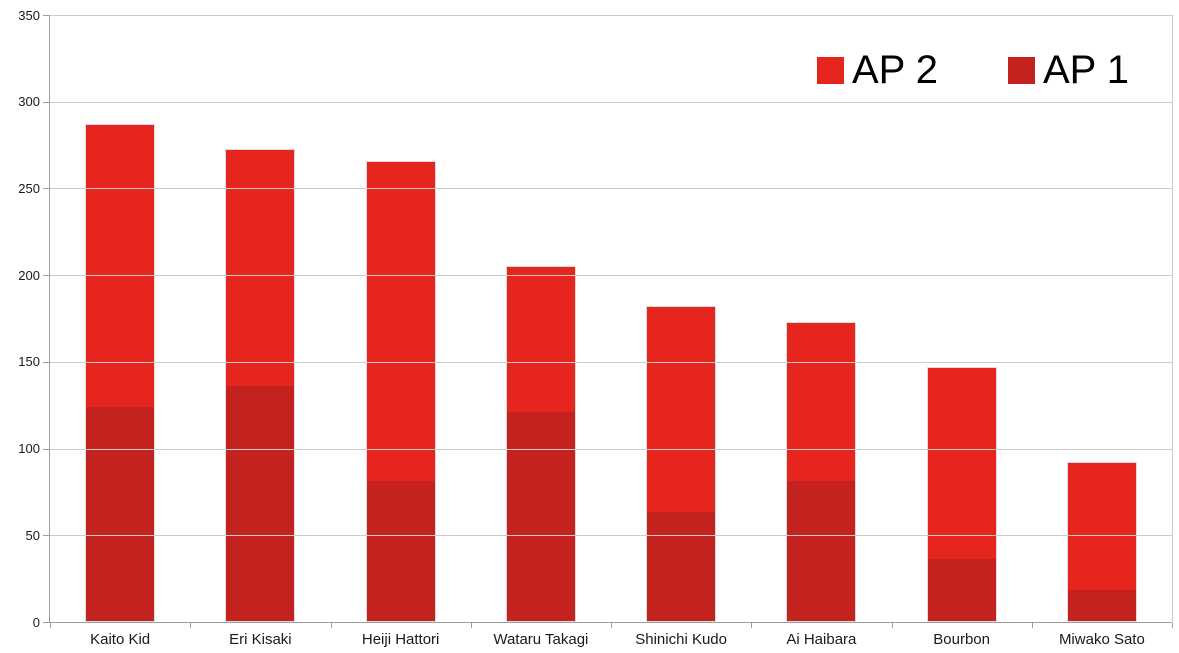 The height and width of the screenshot is (653, 1179). I want to click on y-axis-label-0: 0, so click(36, 622).